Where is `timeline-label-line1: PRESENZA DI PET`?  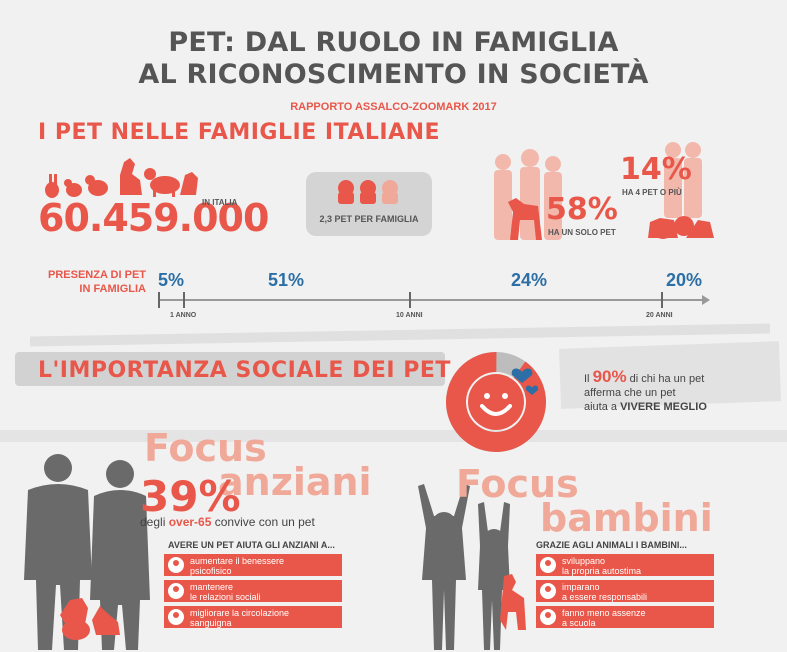
timeline-label-line1: PRESENZA DI PET is located at coordinates (97, 275).